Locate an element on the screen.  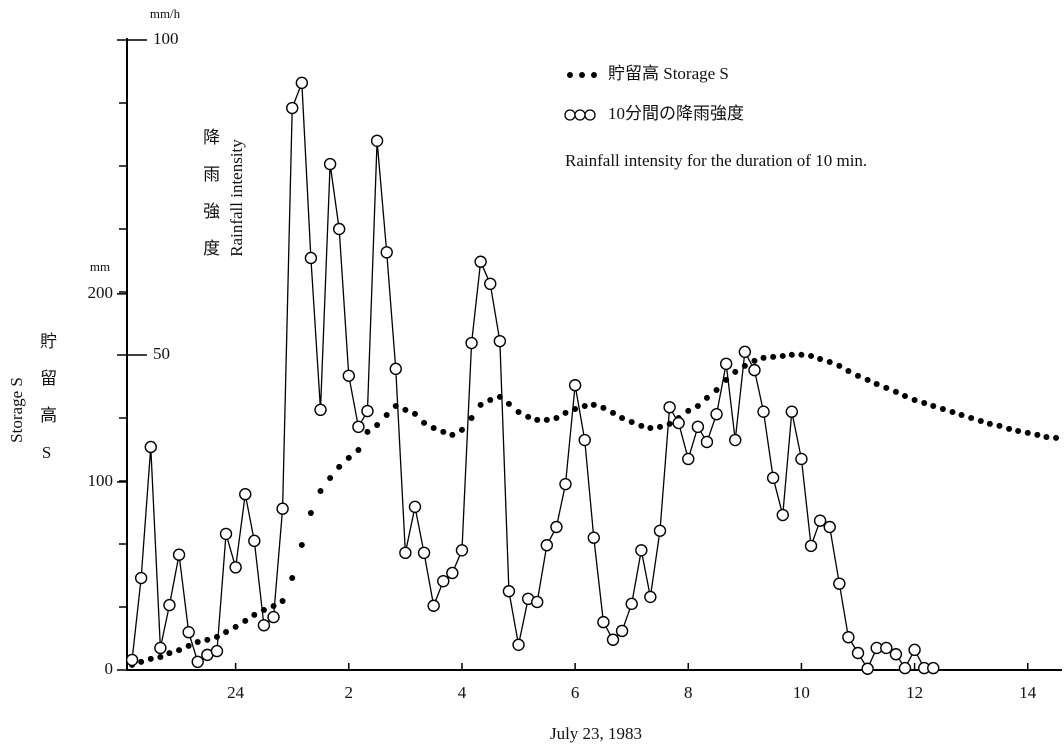
y2-tick-label: 100 is located at coordinates (101, 480).